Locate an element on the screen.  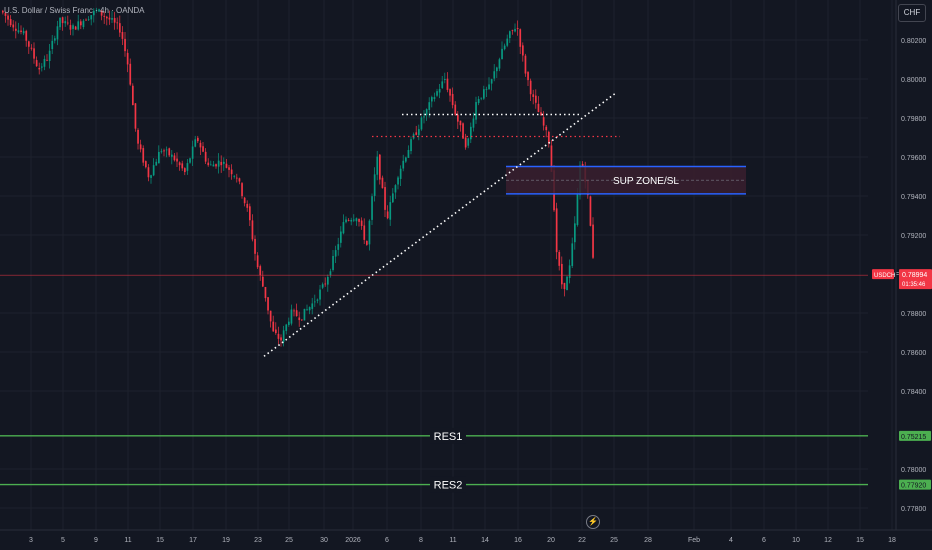
price-tick-label: 0.78600 is located at coordinates (913, 353).